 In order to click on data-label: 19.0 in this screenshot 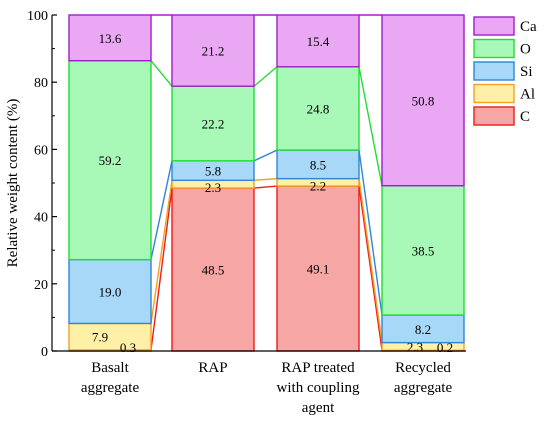, I will do `click(110, 292)`.